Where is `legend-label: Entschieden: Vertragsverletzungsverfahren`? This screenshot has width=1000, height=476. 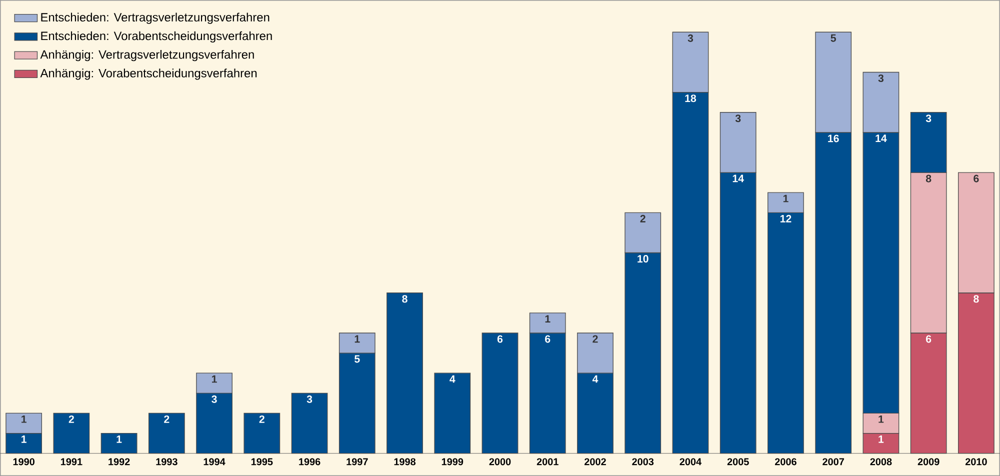
legend-label: Entschieden: Vertragsverletzungsverfahren is located at coordinates (155, 18).